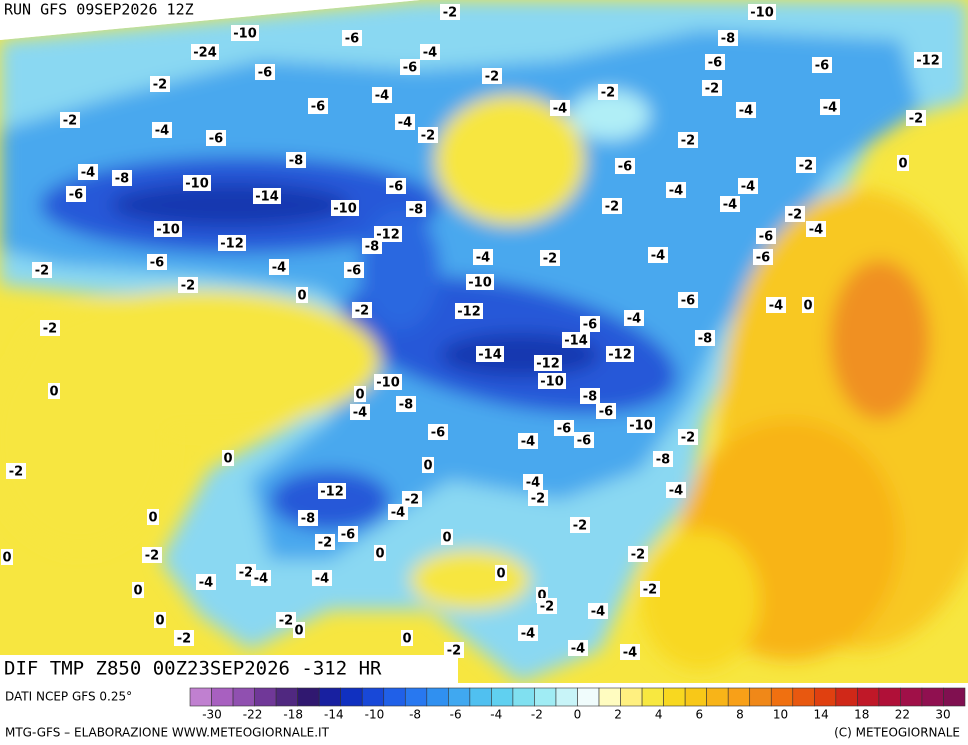 The width and height of the screenshot is (968, 745). Describe the element at coordinates (861, 715) in the screenshot. I see `colorbar-tick-label: 18` at that location.